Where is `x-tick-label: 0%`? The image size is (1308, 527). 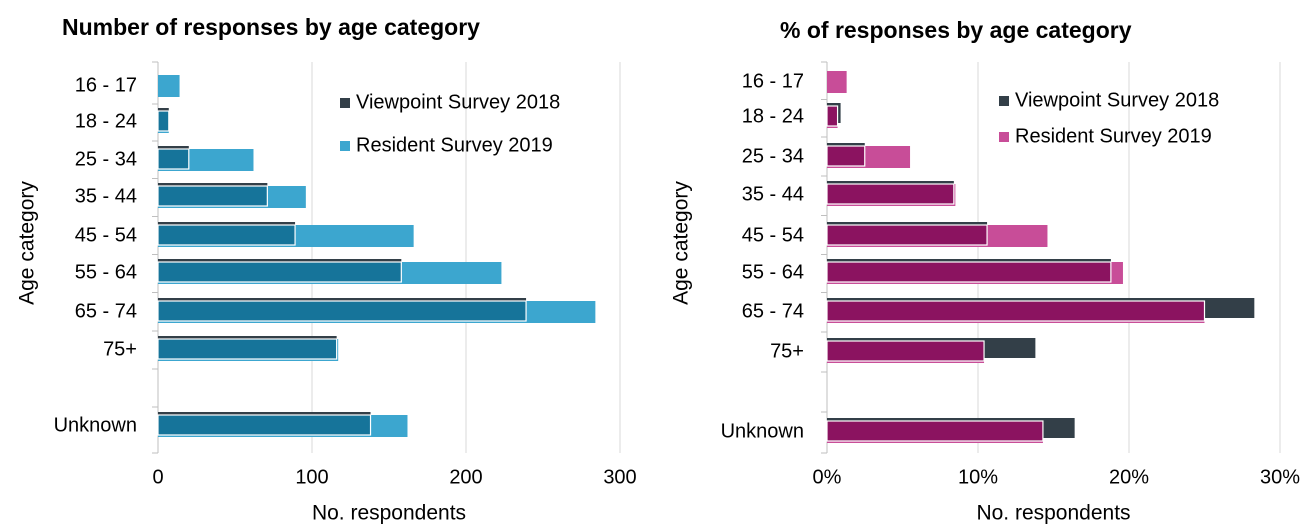 x-tick-label: 0% is located at coordinates (827, 477).